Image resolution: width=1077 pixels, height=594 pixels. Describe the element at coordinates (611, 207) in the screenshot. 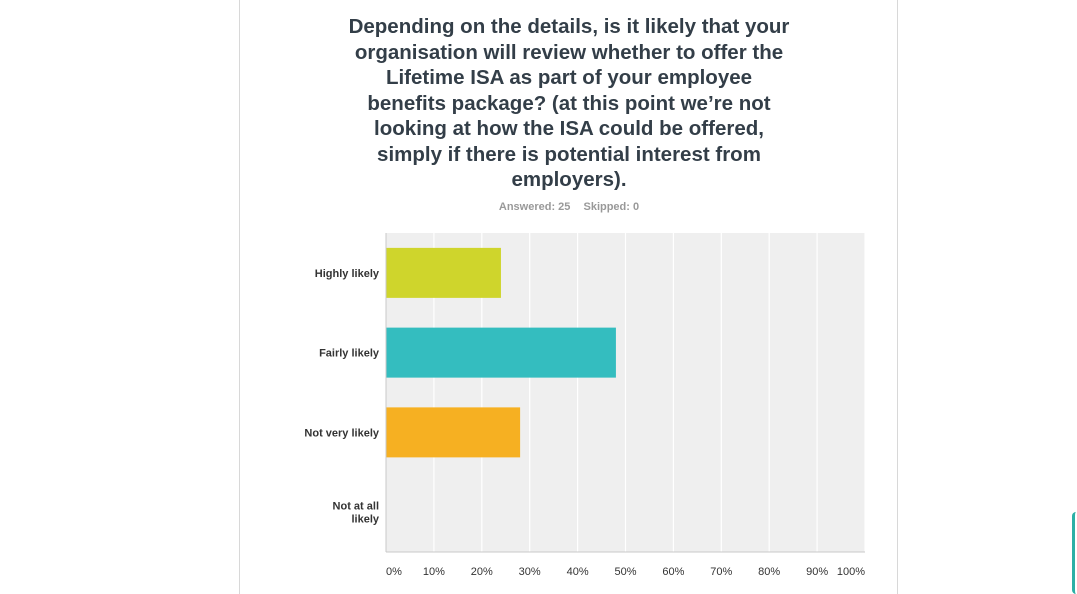

I see `skipped-count: Skipped: 0` at that location.